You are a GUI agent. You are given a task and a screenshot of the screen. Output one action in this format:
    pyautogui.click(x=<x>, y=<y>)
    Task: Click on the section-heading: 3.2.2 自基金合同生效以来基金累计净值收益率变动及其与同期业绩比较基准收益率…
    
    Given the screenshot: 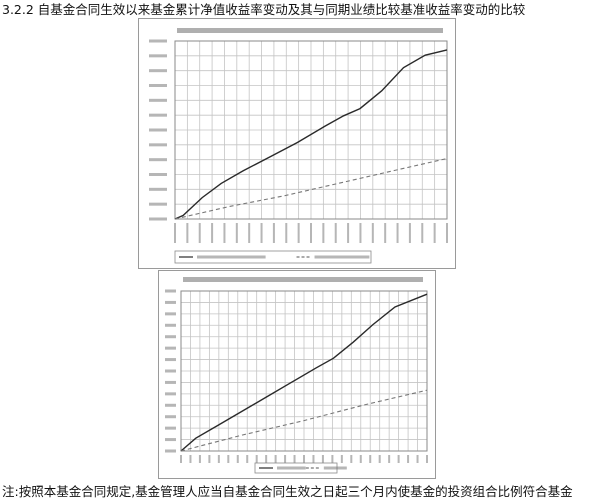 What is the action you would take?
    pyautogui.click(x=263, y=9)
    